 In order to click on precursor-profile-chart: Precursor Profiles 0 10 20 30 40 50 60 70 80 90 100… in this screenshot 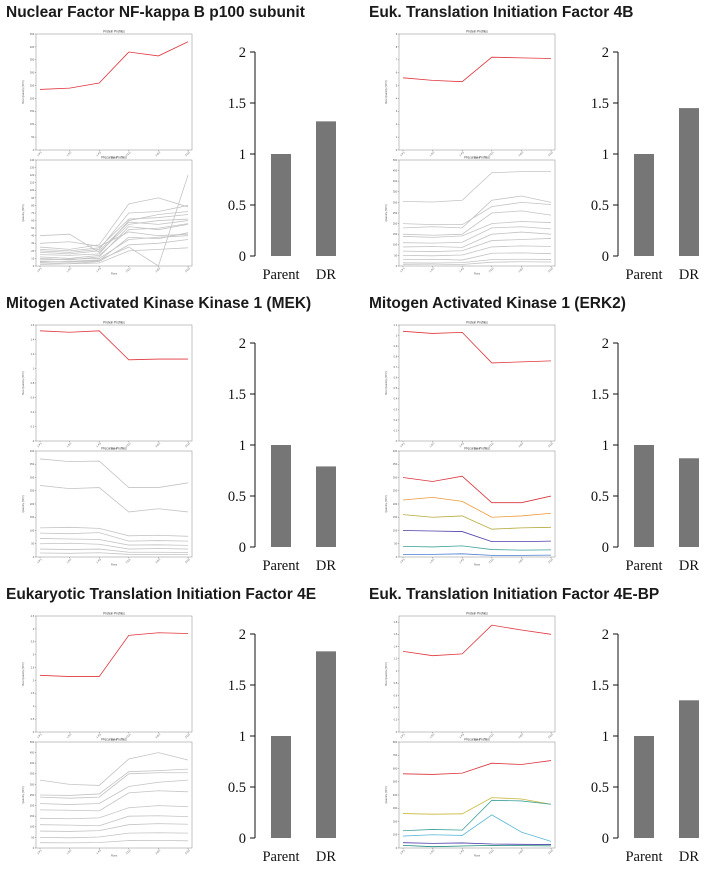, I will do `click(107, 216)`.